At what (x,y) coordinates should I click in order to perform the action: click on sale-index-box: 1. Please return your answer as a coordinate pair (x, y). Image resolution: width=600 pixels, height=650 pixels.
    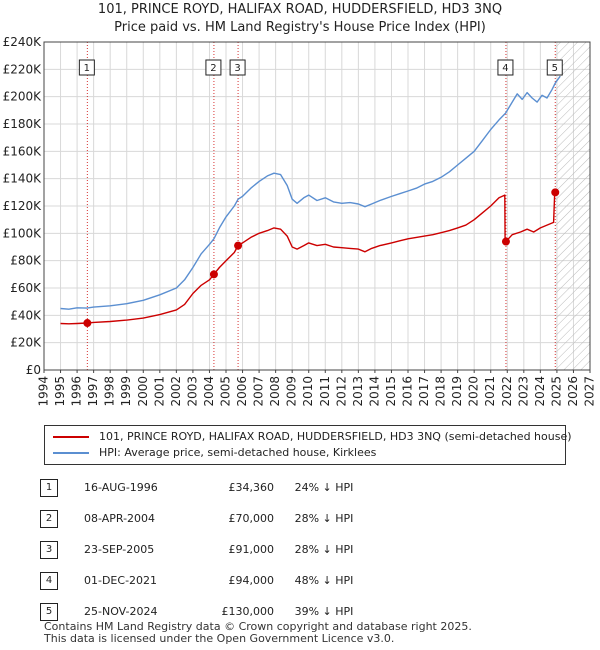
    Looking at the image, I should click on (49, 487).